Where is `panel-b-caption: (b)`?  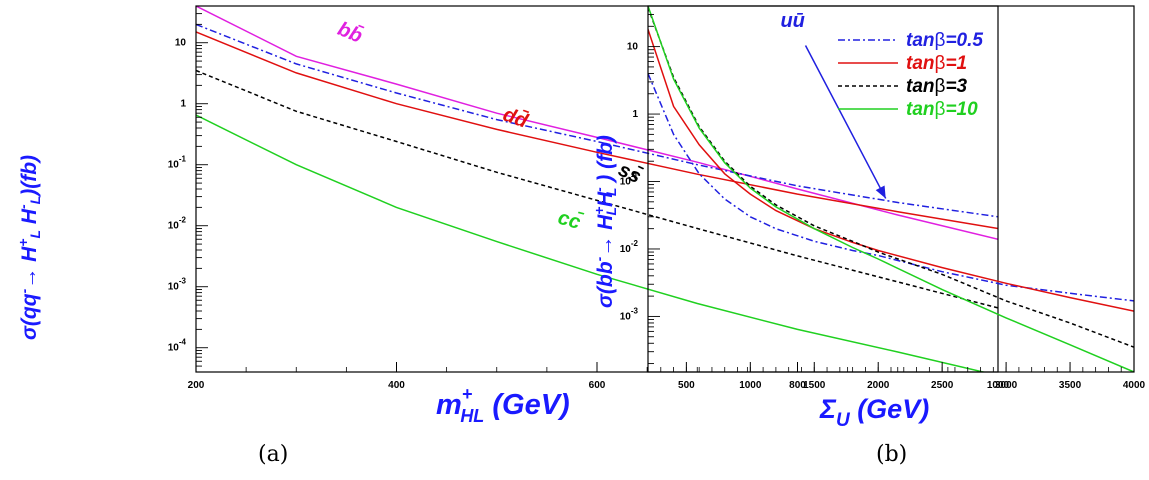 panel-b-caption: (b) is located at coordinates (891, 454).